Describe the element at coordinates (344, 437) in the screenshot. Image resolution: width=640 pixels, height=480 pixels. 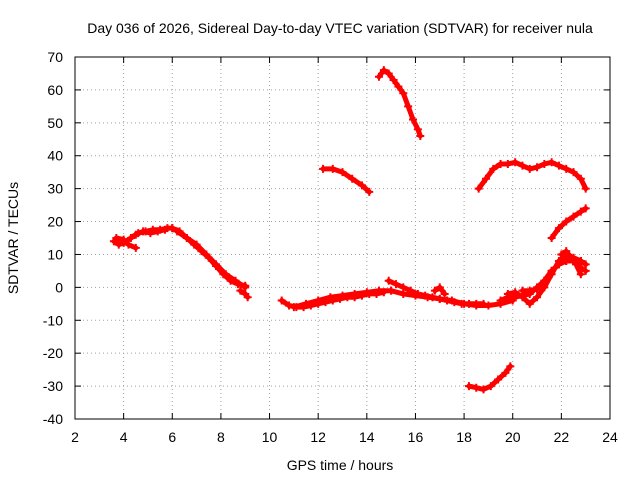
I see `x-tick-labels: 2 4 6 8 10 12 14 16 18 20 22 24` at that location.